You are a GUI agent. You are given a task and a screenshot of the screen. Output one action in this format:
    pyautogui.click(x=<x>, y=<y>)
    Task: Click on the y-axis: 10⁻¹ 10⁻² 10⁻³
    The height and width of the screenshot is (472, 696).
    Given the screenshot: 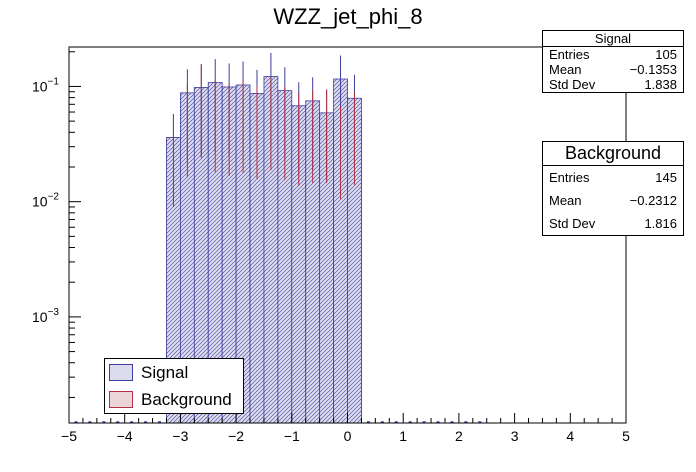 What is the action you would take?
    pyautogui.click(x=56, y=224)
    